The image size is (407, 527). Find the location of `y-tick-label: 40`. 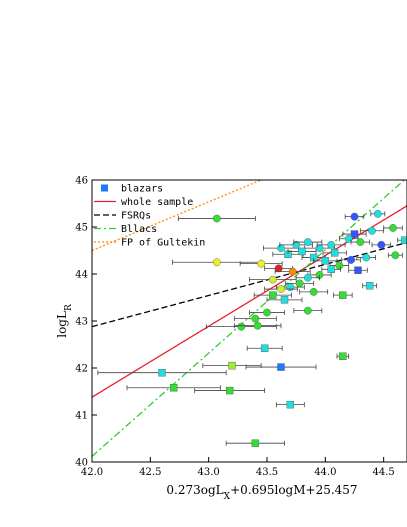

y-tick-label: 40 is located at coordinates (81, 463).